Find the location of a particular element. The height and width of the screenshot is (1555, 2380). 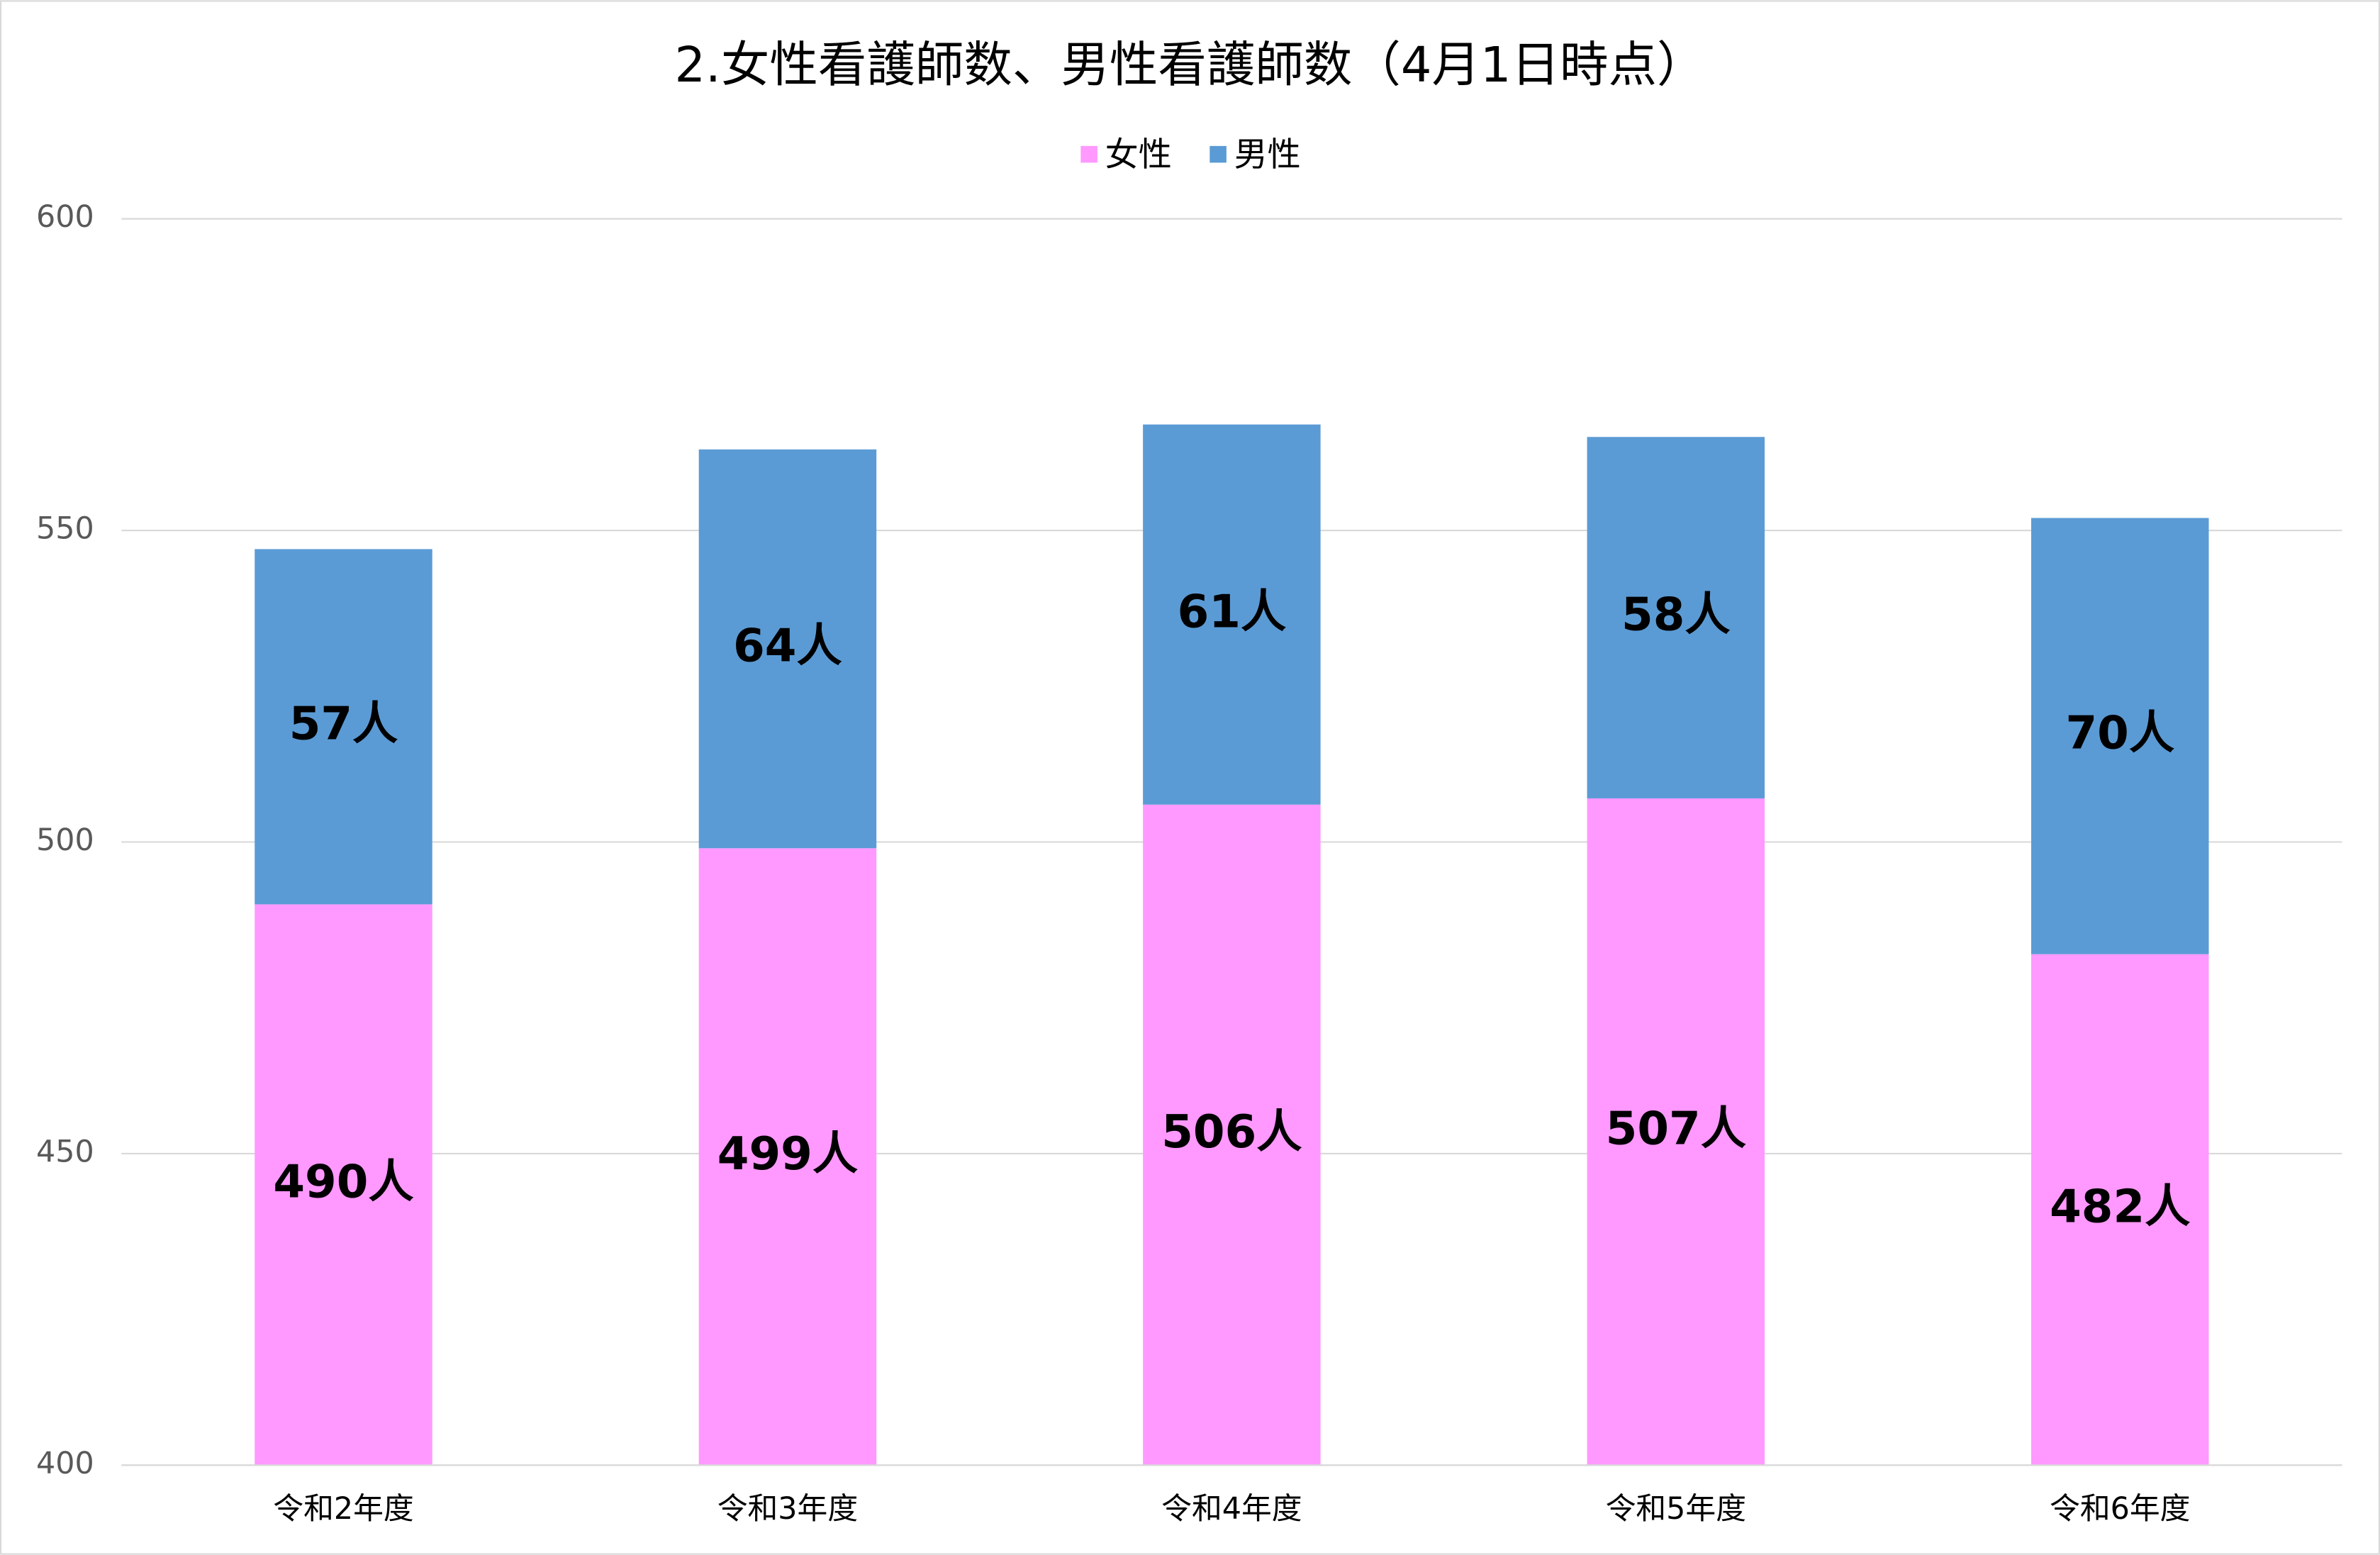

y-tick-label: 450 is located at coordinates (65, 1152).